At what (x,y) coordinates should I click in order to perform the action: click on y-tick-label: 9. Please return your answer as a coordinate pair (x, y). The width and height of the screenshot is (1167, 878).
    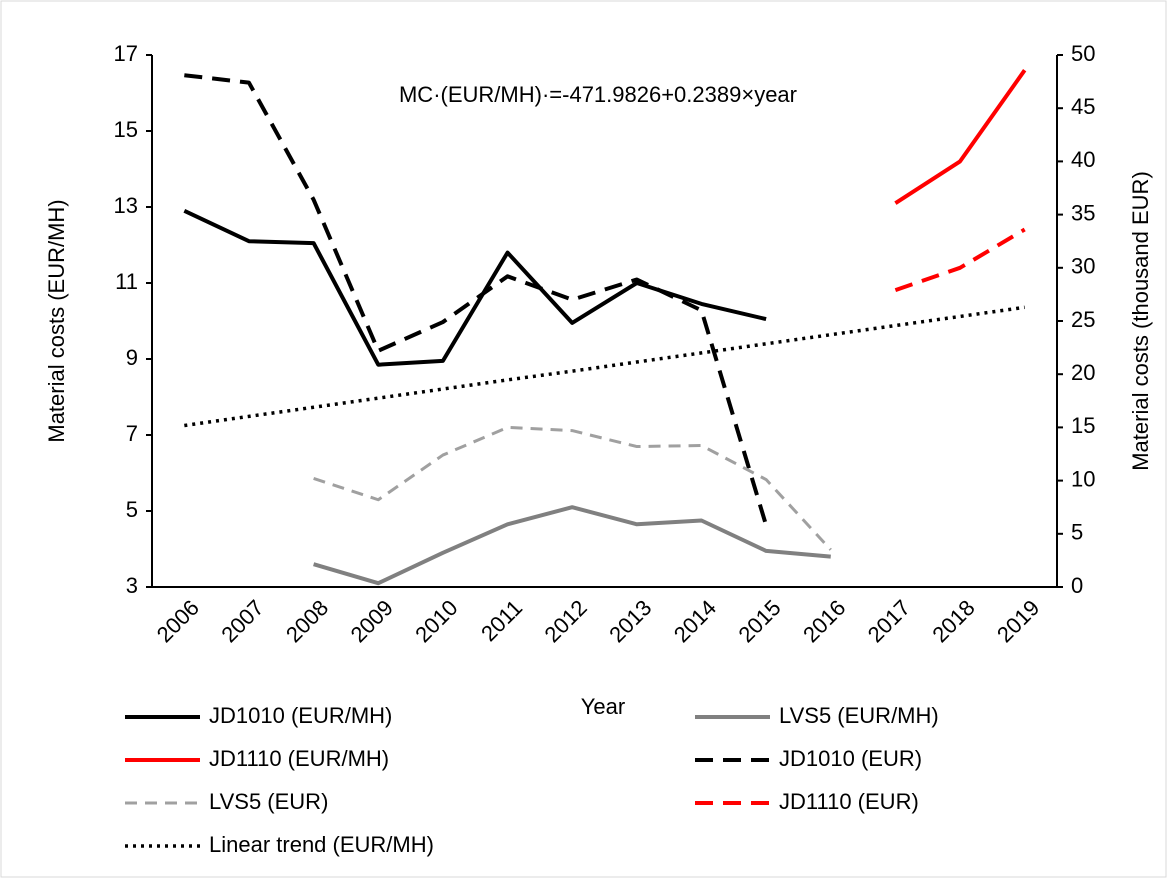
    Looking at the image, I should click on (132, 357).